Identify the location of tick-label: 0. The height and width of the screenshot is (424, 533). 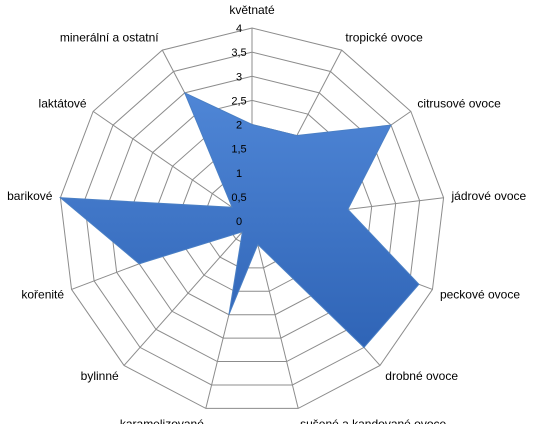
(239, 222).